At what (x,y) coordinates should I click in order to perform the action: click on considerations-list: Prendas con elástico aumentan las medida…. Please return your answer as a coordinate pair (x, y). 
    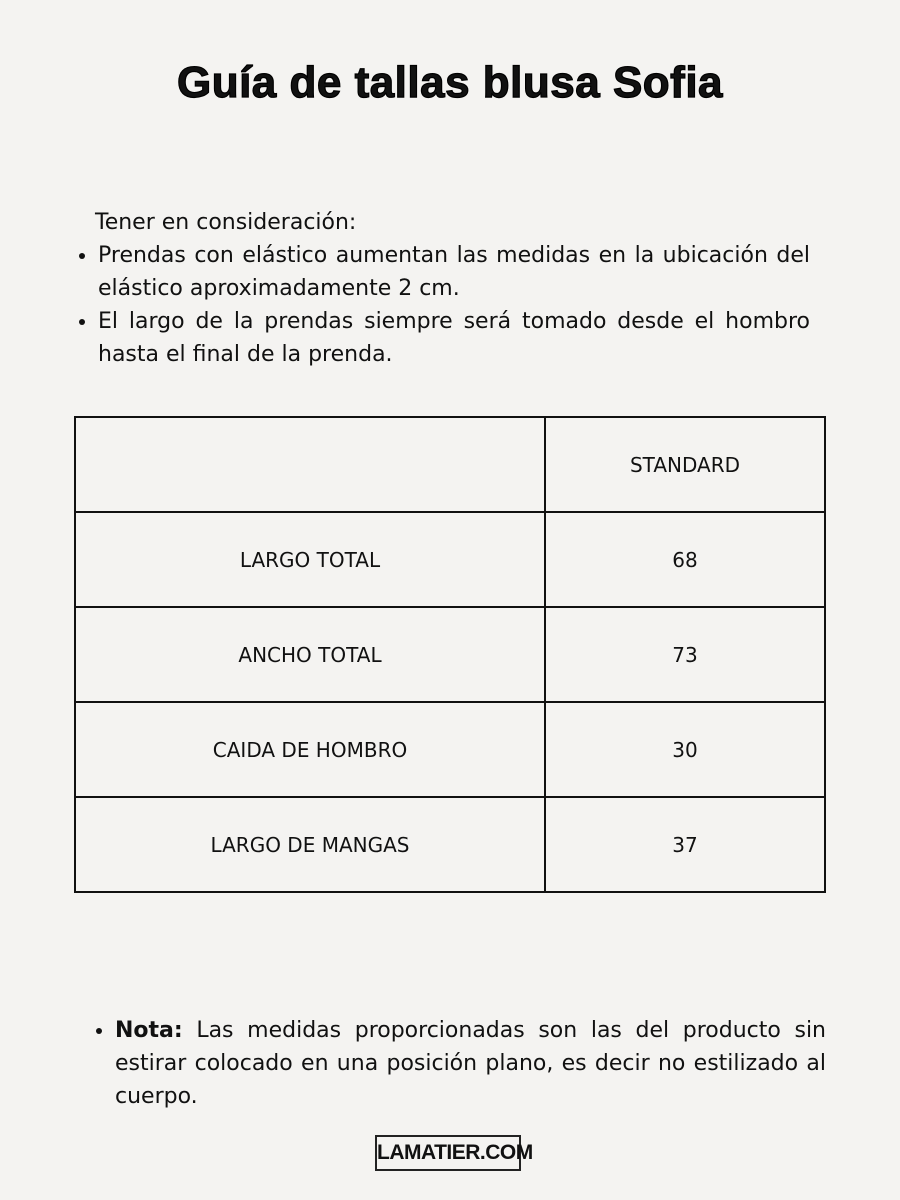
    Looking at the image, I should click on (444, 305).